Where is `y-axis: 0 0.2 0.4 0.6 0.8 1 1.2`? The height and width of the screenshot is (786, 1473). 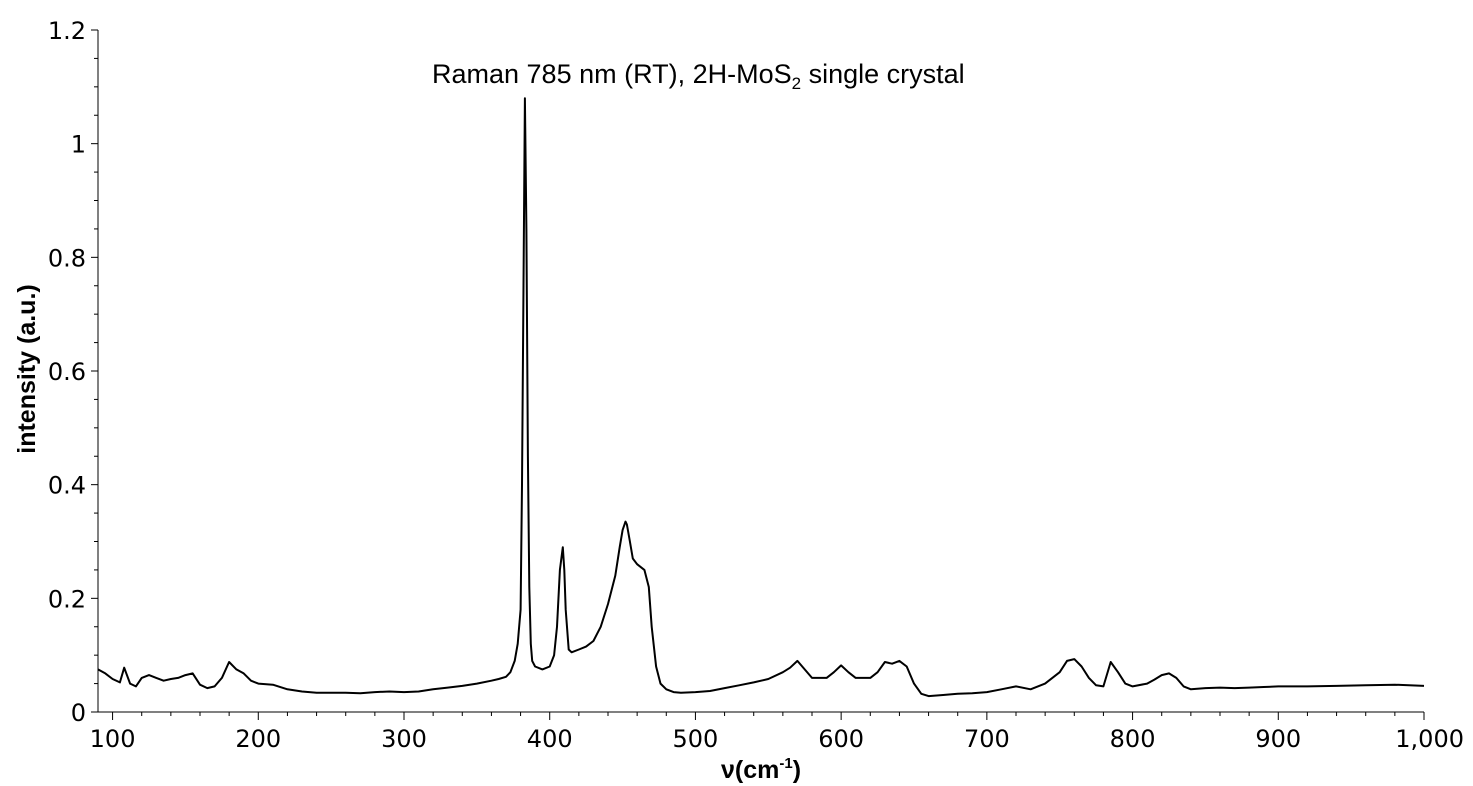 y-axis: 0 0.2 0.4 0.6 0.8 1 1.2 is located at coordinates (73, 372).